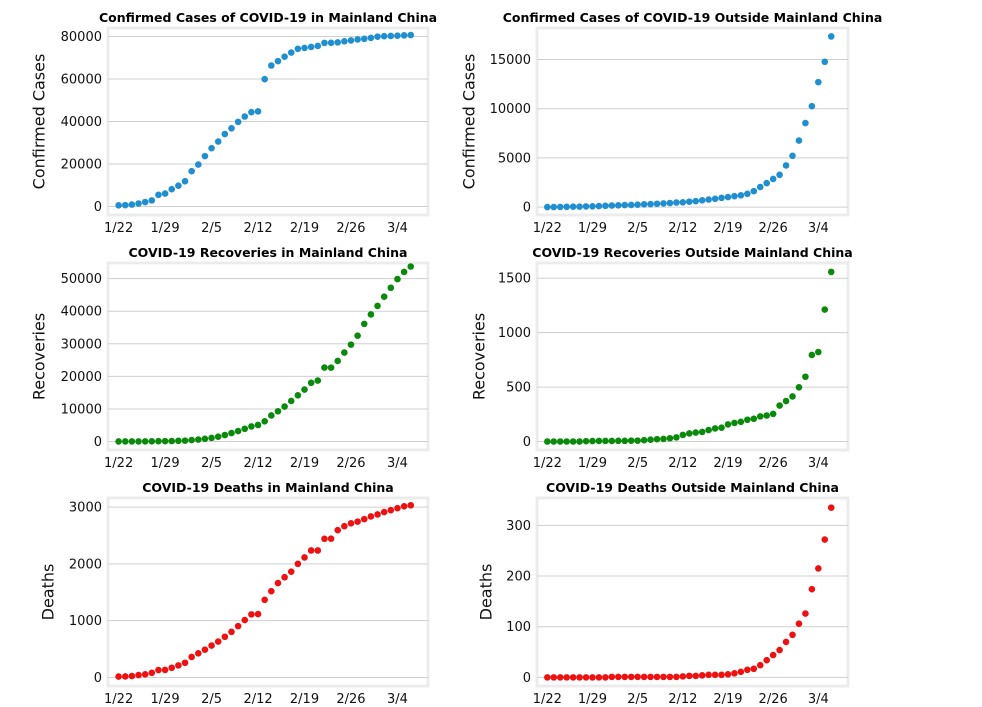 This screenshot has width=982, height=707. What do you see at coordinates (98, 442) in the screenshot?
I see `y-tick-label: 0` at bounding box center [98, 442].